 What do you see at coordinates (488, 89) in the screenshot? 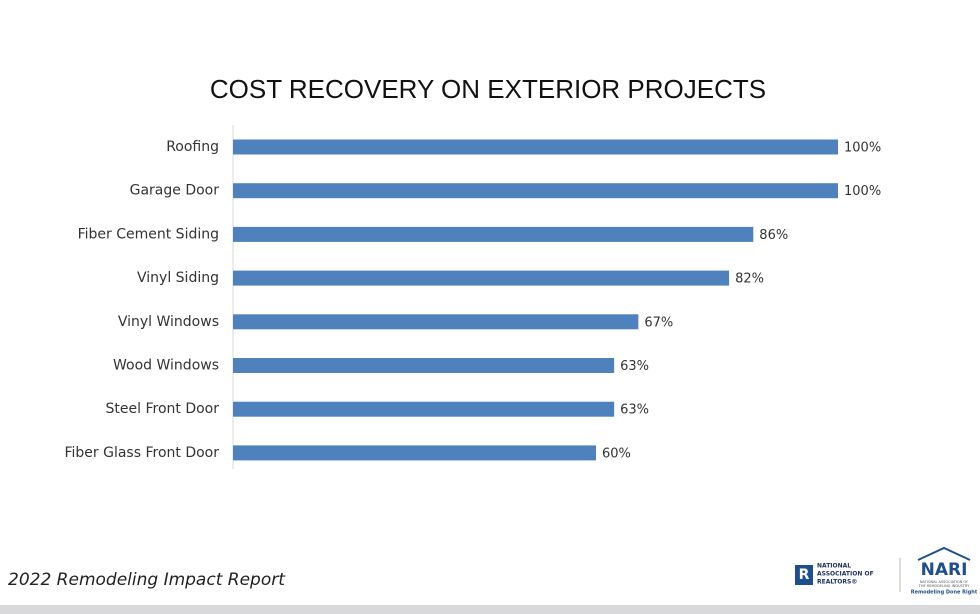
I see `chart-title: COST RECOVERY ON EXTERIOR PROJECTS` at bounding box center [488, 89].